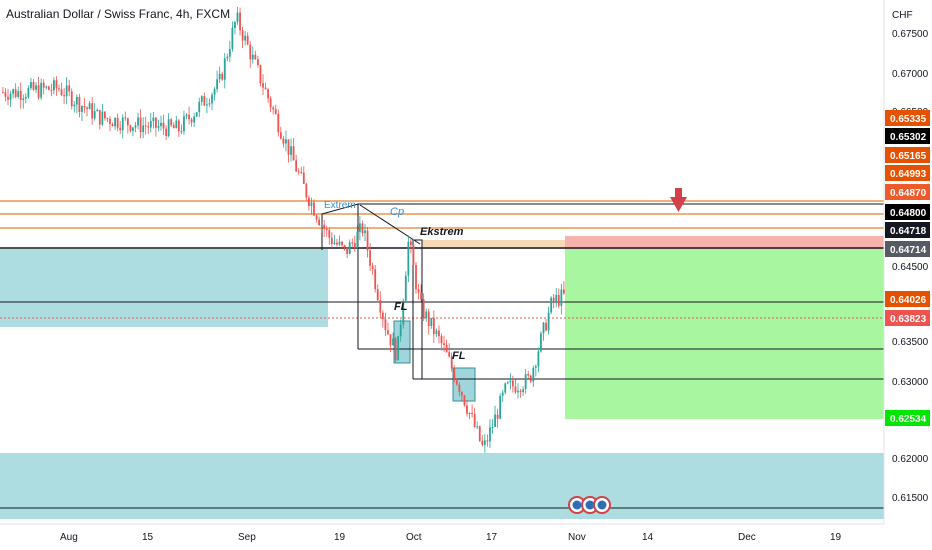  What do you see at coordinates (747, 537) in the screenshot?
I see `x-tick: Dec` at bounding box center [747, 537].